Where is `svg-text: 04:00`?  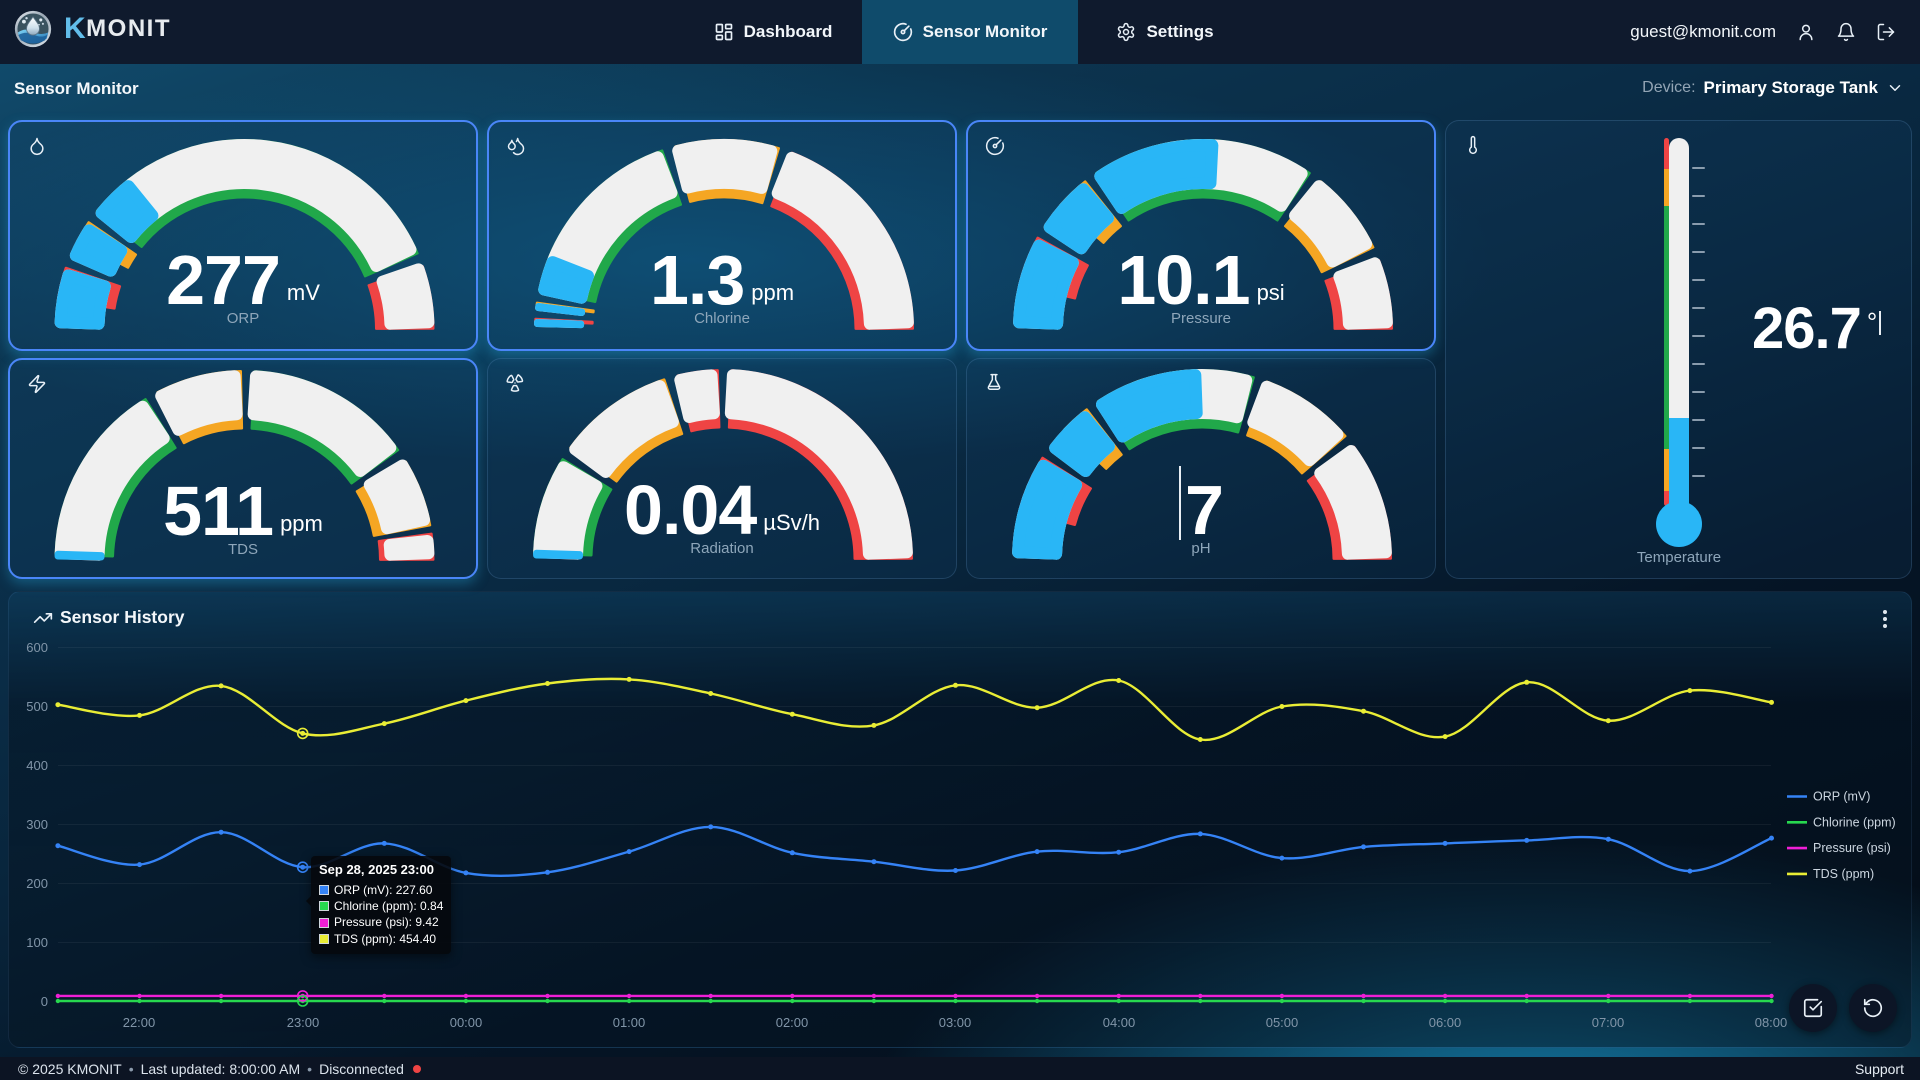
svg-text: 04:00 is located at coordinates (1119, 1022).